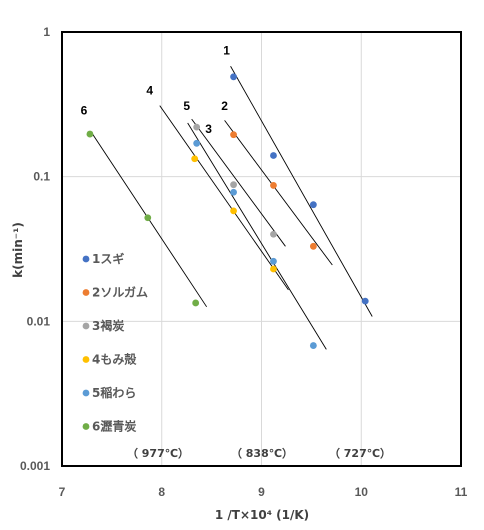 The width and height of the screenshot is (484, 530). I want to click on x-tick-label-2: 9, so click(261, 492).